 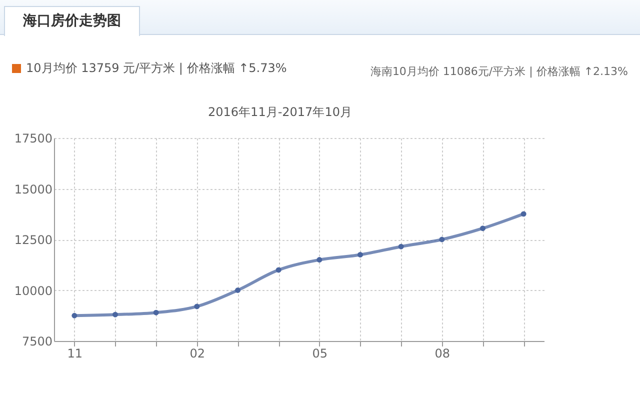 What do you see at coordinates (75, 353) in the screenshot?
I see `x-tick-label: 11` at bounding box center [75, 353].